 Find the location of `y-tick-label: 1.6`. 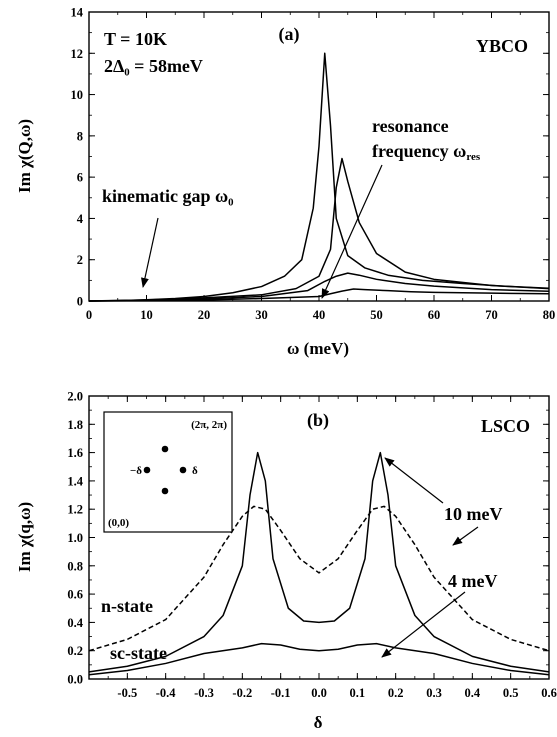

y-tick-label: 1.6 is located at coordinates (75, 453).